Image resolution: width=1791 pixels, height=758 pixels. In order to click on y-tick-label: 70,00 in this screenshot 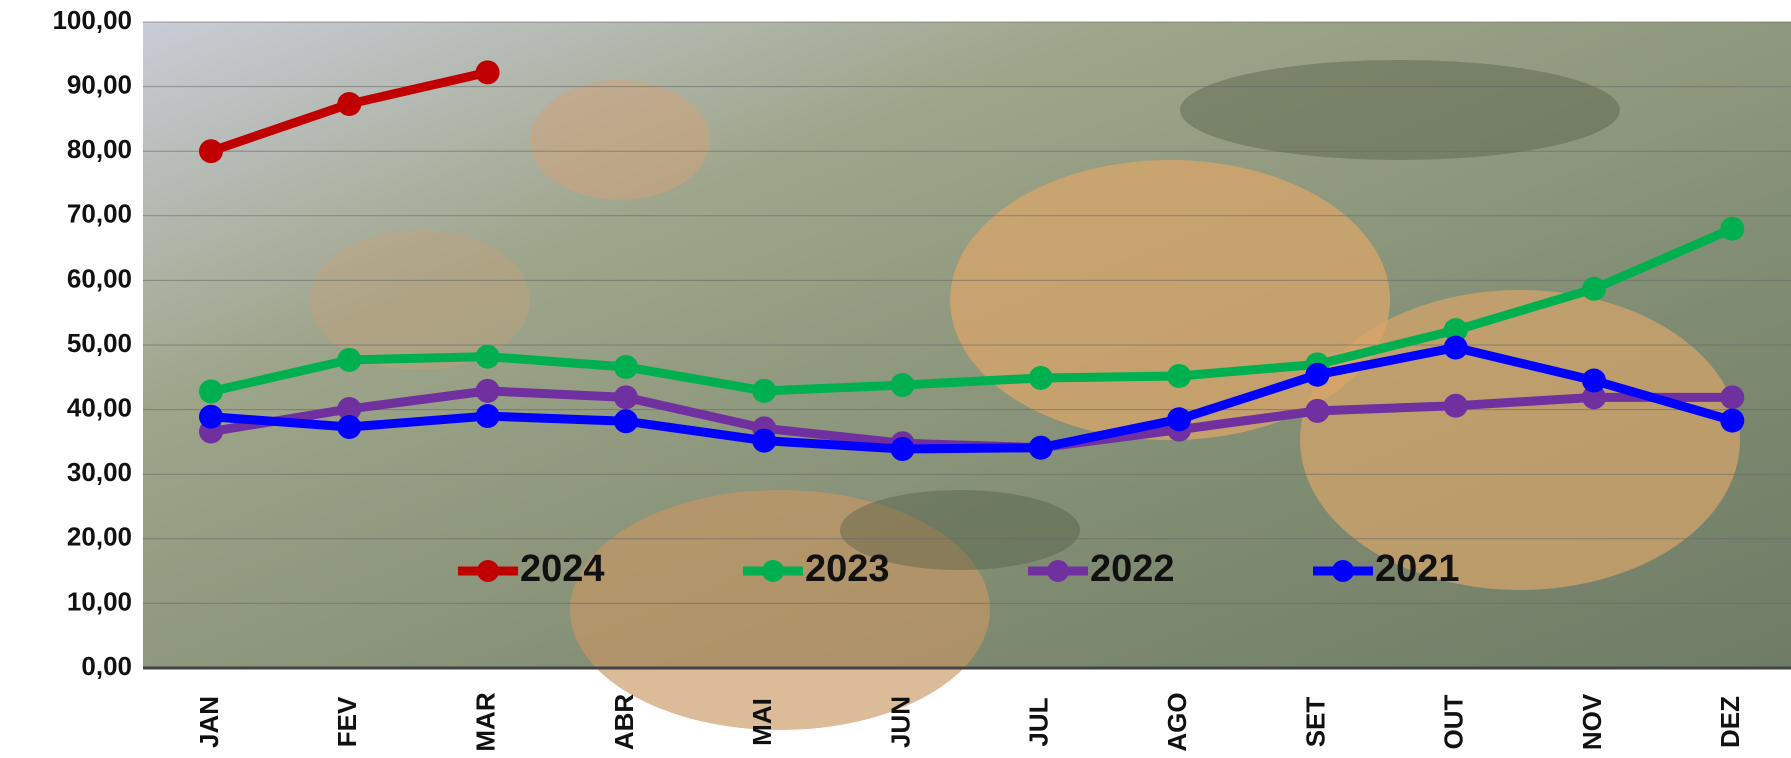, I will do `click(99, 214)`.